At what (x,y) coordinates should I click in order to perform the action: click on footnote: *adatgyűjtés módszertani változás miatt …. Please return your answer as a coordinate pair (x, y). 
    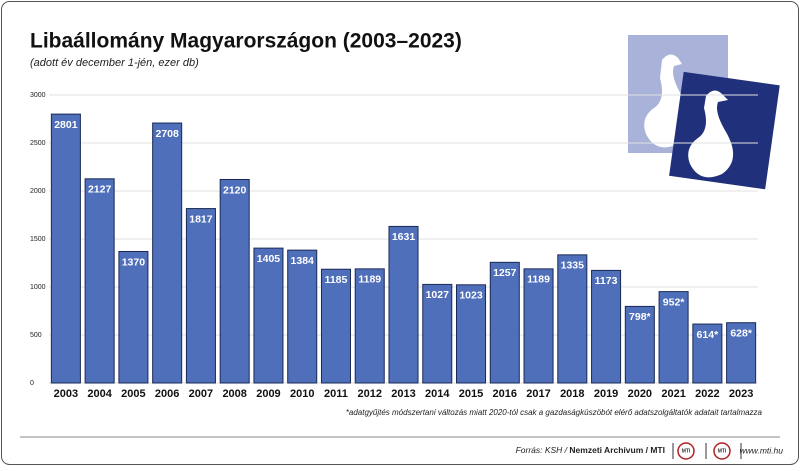
    Looking at the image, I should click on (554, 412).